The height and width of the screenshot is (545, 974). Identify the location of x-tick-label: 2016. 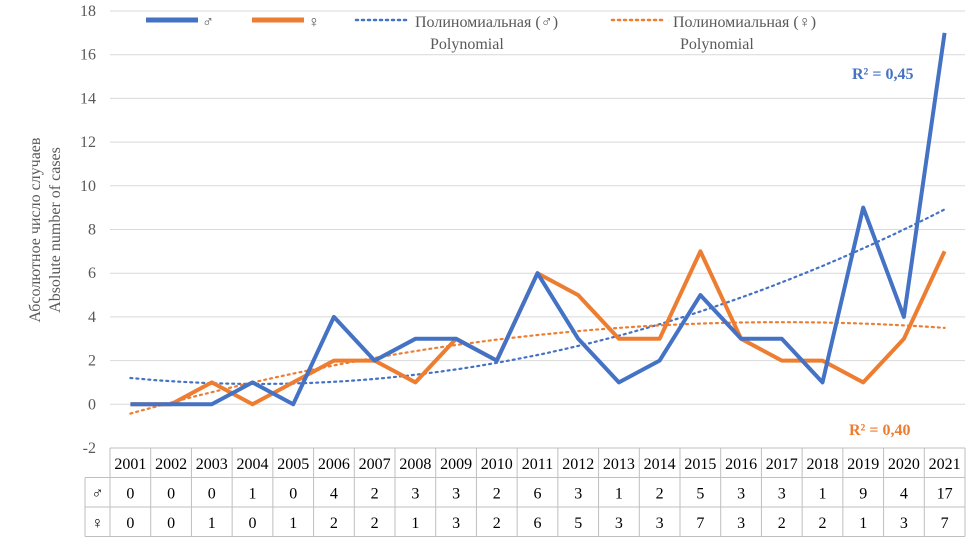
(741, 464).